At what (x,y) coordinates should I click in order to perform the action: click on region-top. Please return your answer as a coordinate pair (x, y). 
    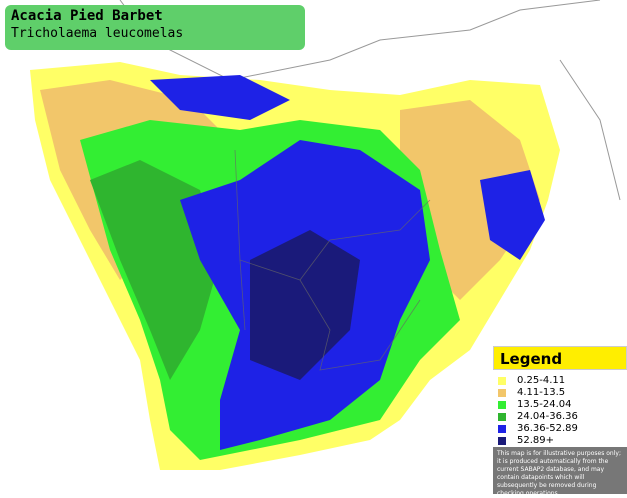
    Looking at the image, I should click on (305, 305).